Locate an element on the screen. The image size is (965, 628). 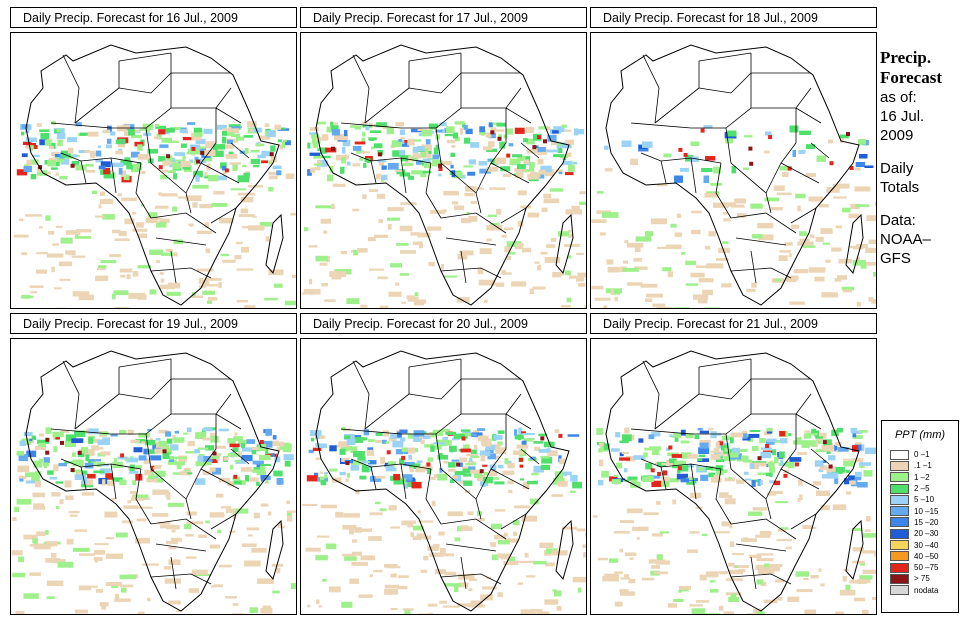
panel-date: 17 Jul., 2009 is located at coordinates (492, 18).